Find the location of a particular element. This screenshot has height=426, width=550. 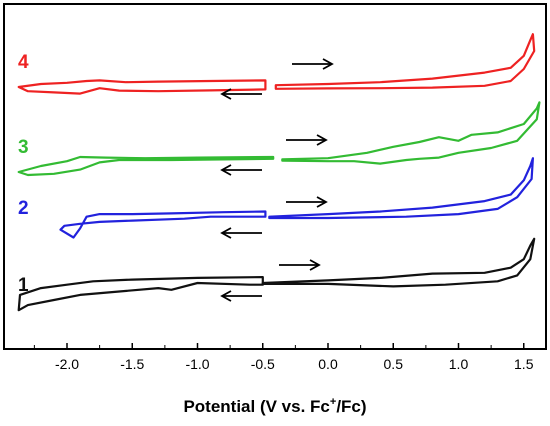

x-axis-tick-labels: -2.0 -1.5 -1.0 -0.5 0.0 0.5 1.0 1.5 is located at coordinates (294, 364).